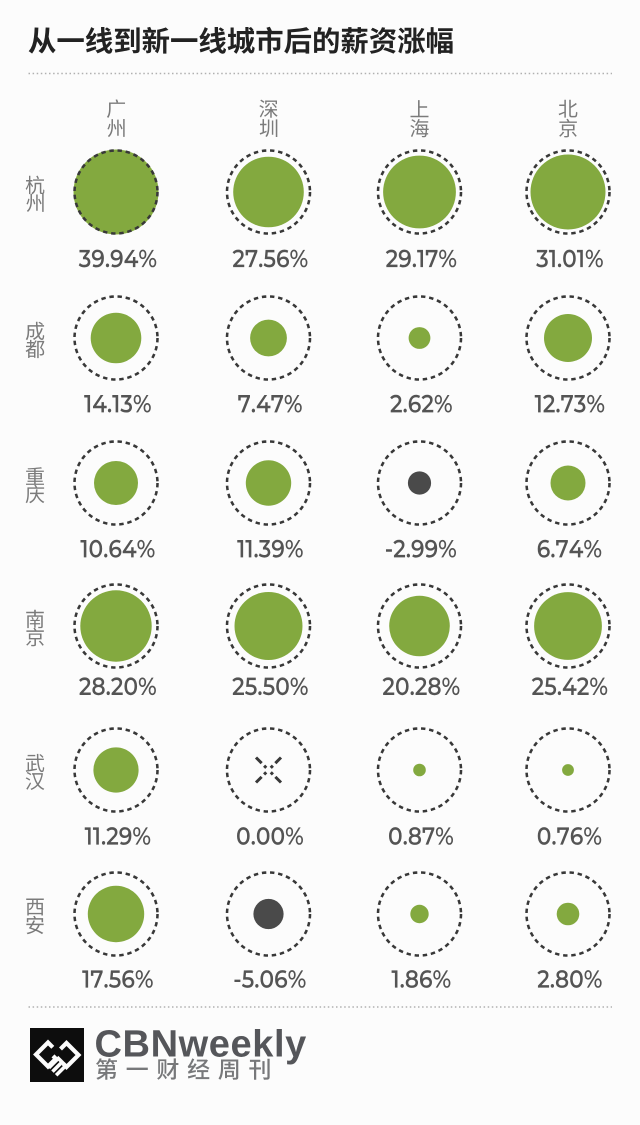 This screenshot has width=640, height=1125. Describe the element at coordinates (201, 1045) in the screenshot. I see `svg-text: CBNweekly` at that location.